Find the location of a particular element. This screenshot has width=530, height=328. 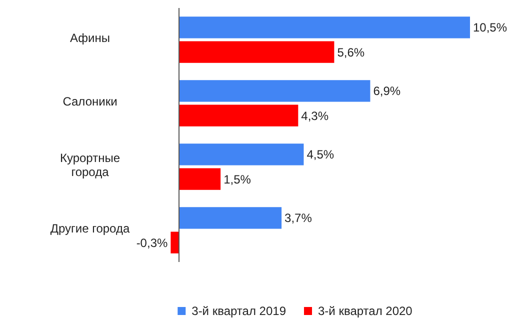

data-label: 10,5% is located at coordinates (490, 27).